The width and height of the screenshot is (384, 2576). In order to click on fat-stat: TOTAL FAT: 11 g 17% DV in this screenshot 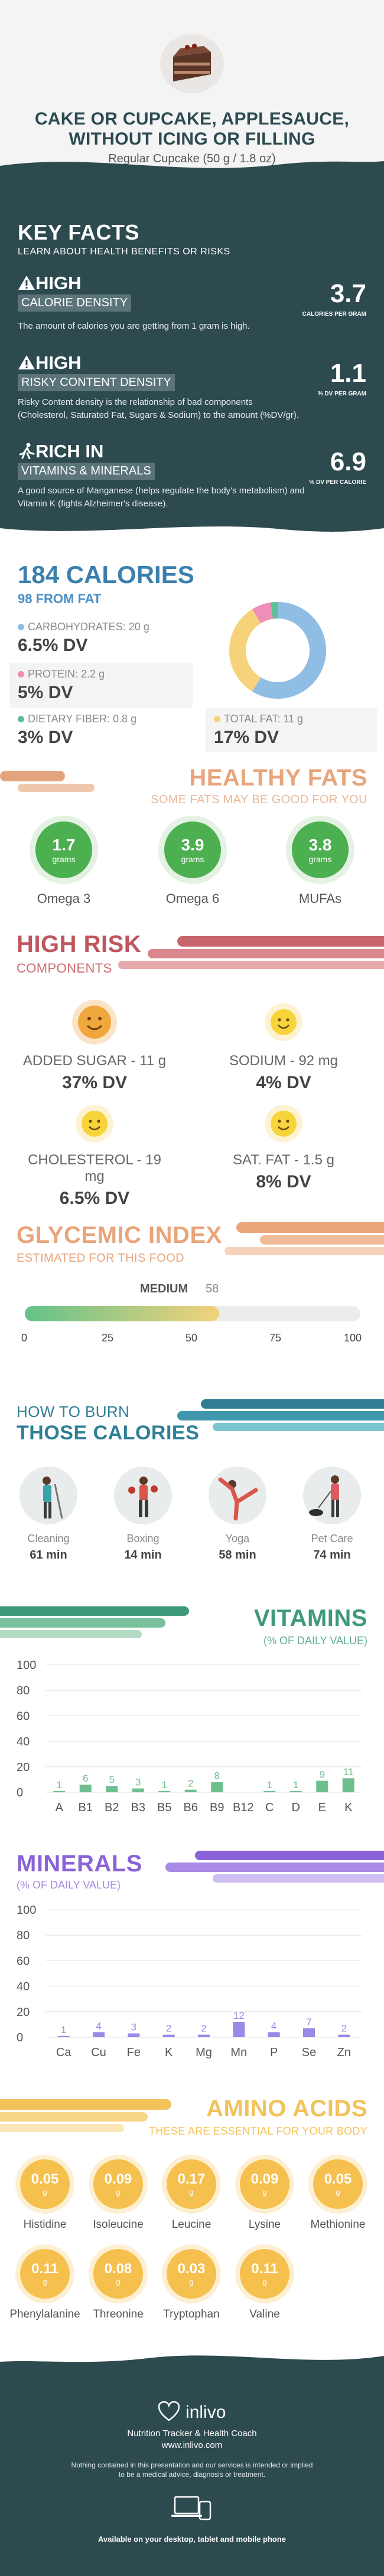, I will do `click(291, 730)`.